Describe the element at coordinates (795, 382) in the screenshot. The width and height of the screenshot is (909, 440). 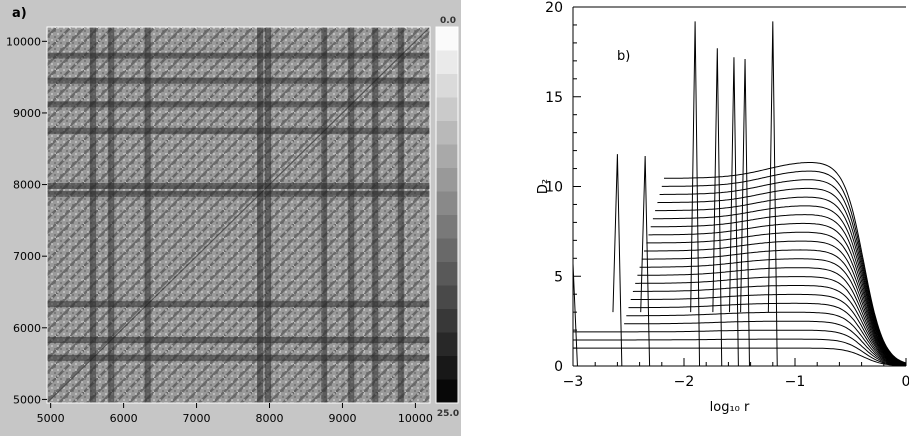
I see `x-tick-label: −1` at that location.